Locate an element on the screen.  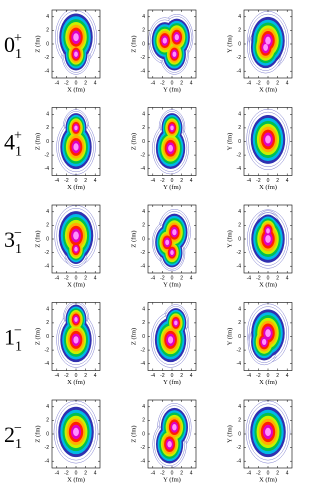
row-label: 01+ is located at coordinates (13, 46).